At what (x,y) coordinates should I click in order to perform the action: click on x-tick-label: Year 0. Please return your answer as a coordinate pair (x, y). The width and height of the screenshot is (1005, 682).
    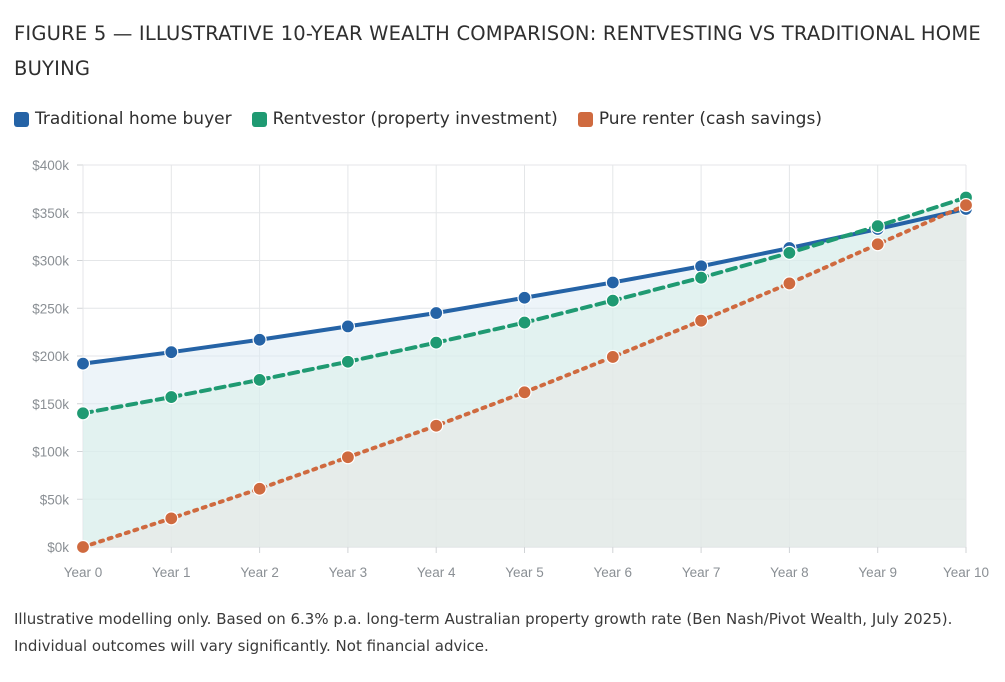
    Looking at the image, I should click on (83, 572).